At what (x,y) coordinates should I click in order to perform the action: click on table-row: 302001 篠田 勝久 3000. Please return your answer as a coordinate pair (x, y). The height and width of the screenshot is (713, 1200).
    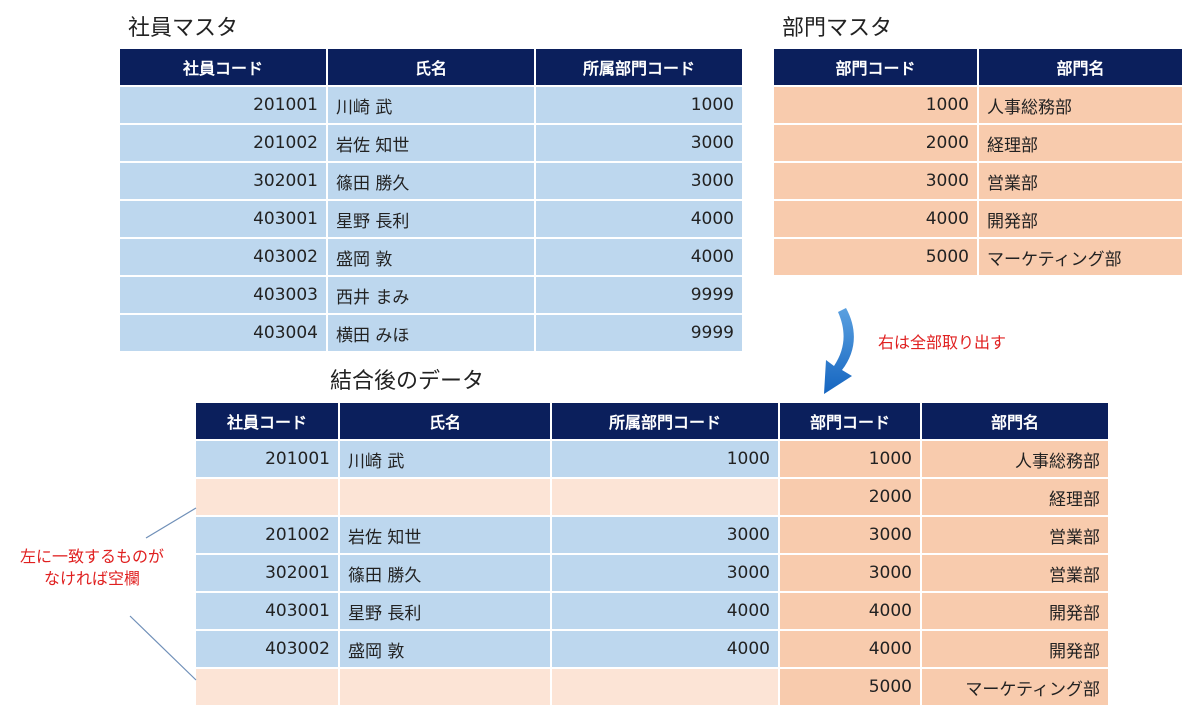
    Looking at the image, I should click on (431, 181).